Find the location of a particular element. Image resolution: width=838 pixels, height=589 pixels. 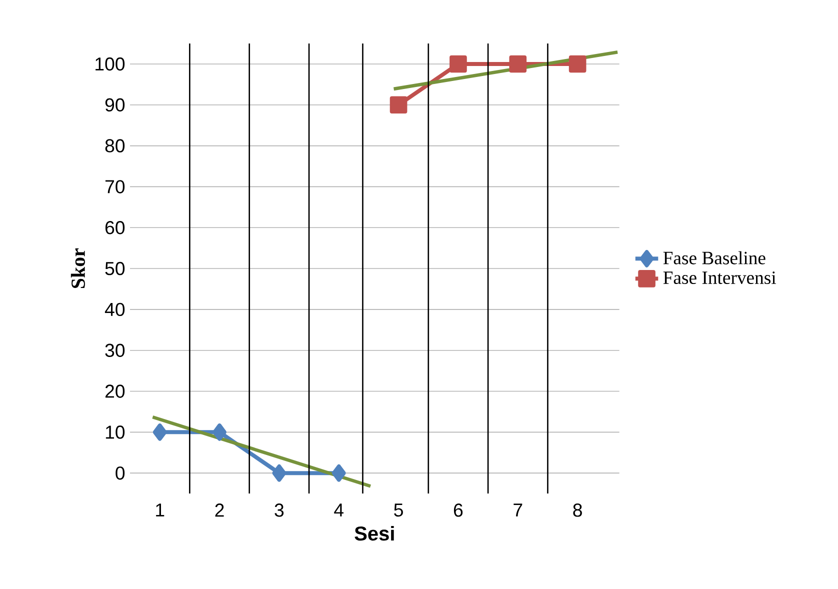

y-tick-label: 20 is located at coordinates (115, 391).